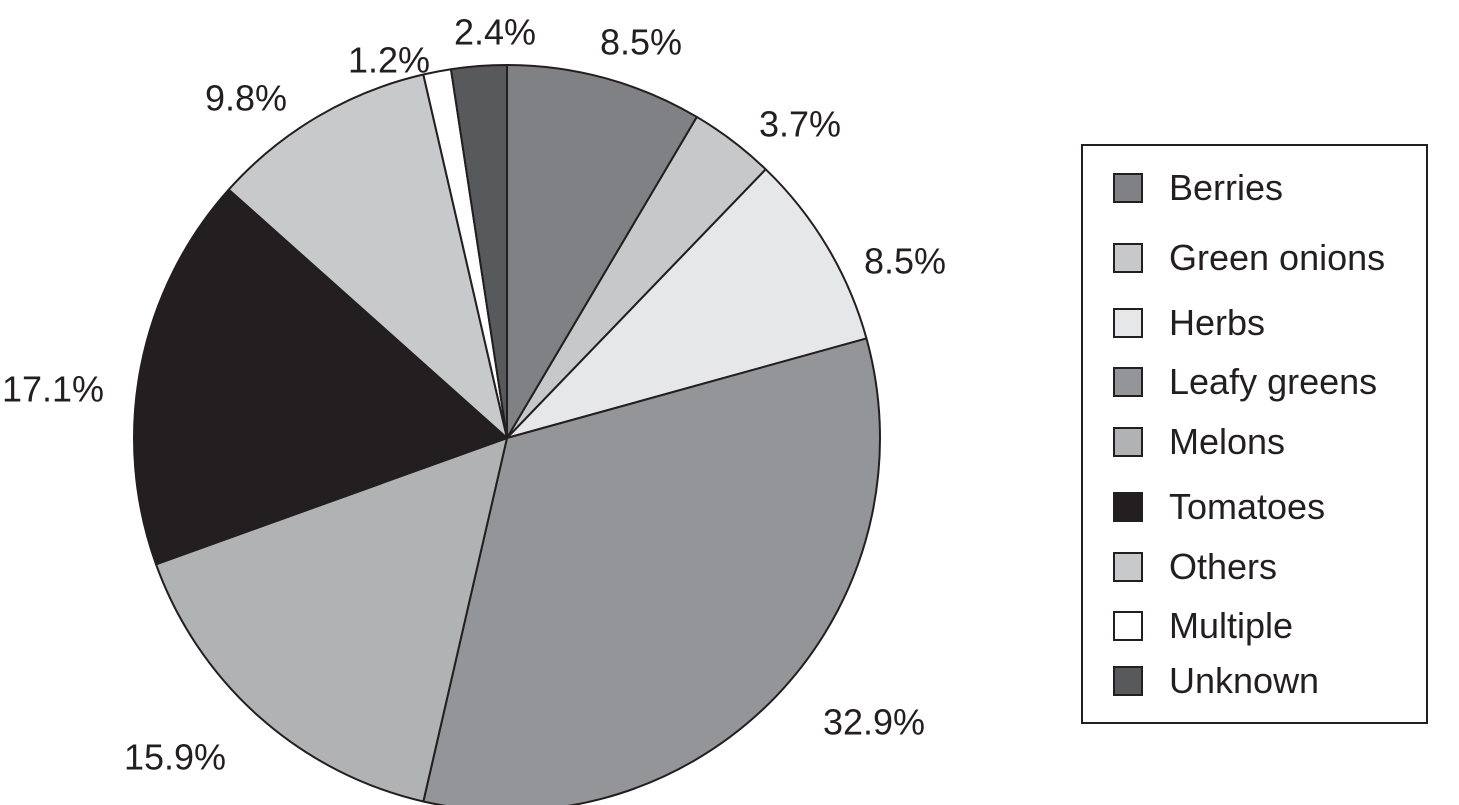  I want to click on legend-item-green-onions: Green onions, so click(1249, 257).